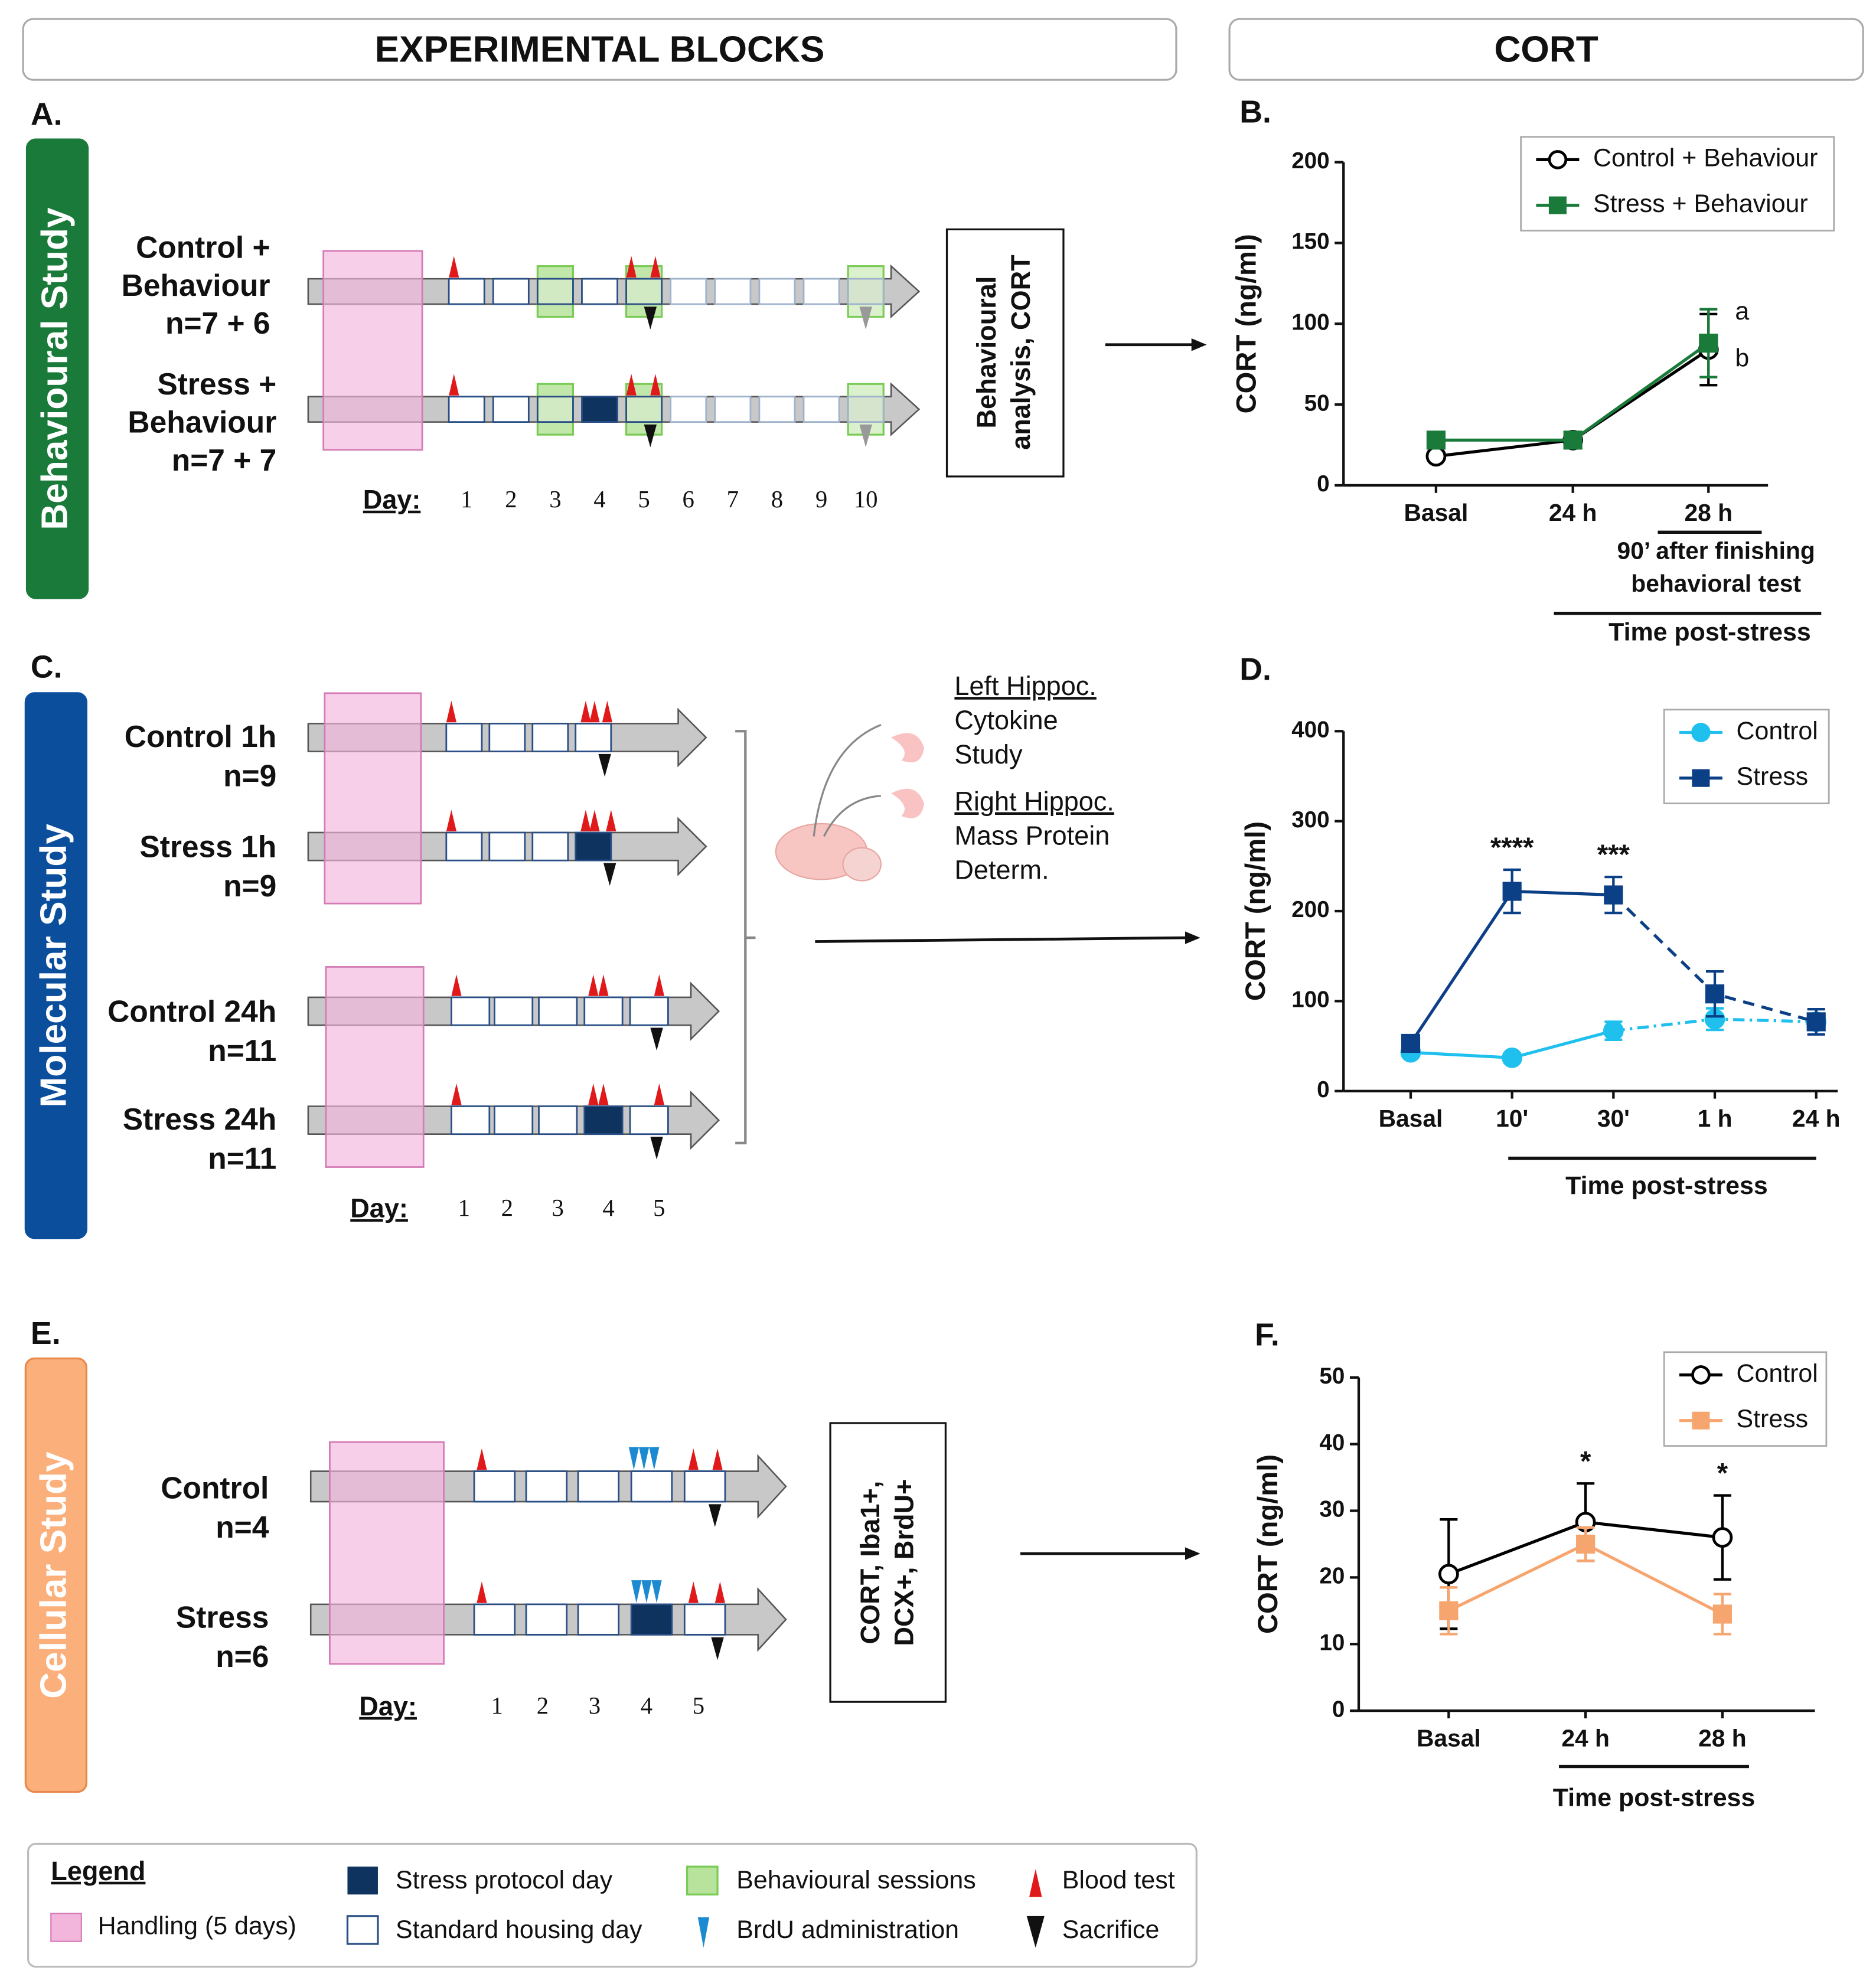 The width and height of the screenshot is (1876, 1987). Describe the element at coordinates (1705, 158) in the screenshot. I see `legend-label: Control + Behaviour` at that location.